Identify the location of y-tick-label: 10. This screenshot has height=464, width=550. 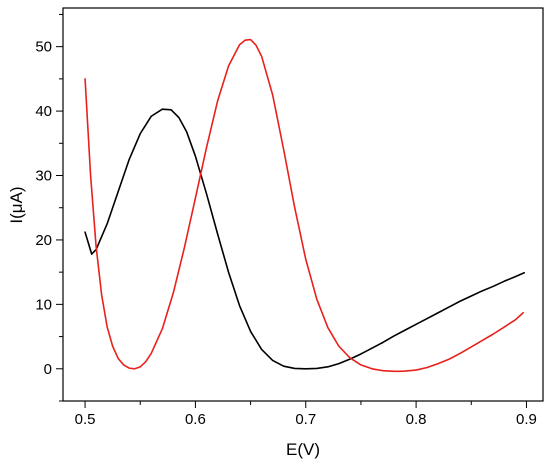
(43, 304).